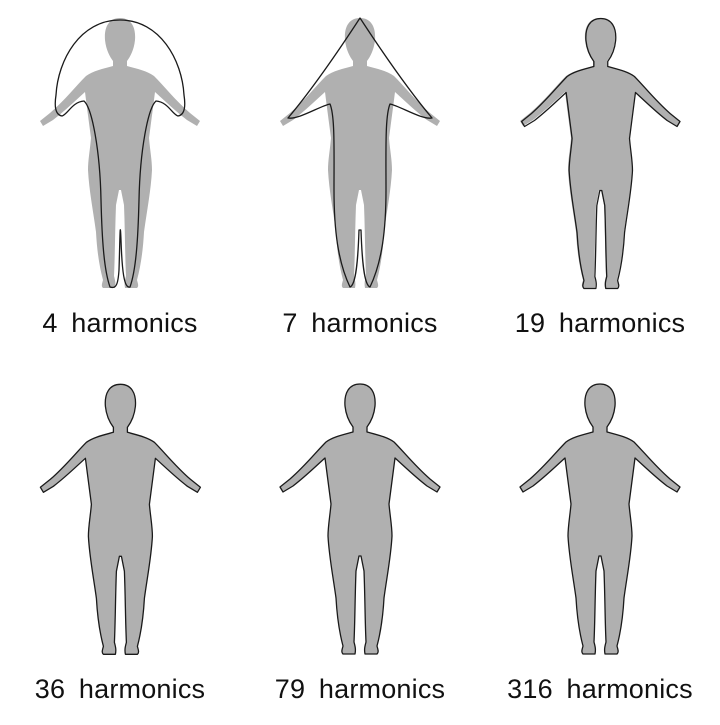 This screenshot has height=725, width=720. What do you see at coordinates (360, 323) in the screenshot?
I see `panel-caption: 7 harmonics` at bounding box center [360, 323].